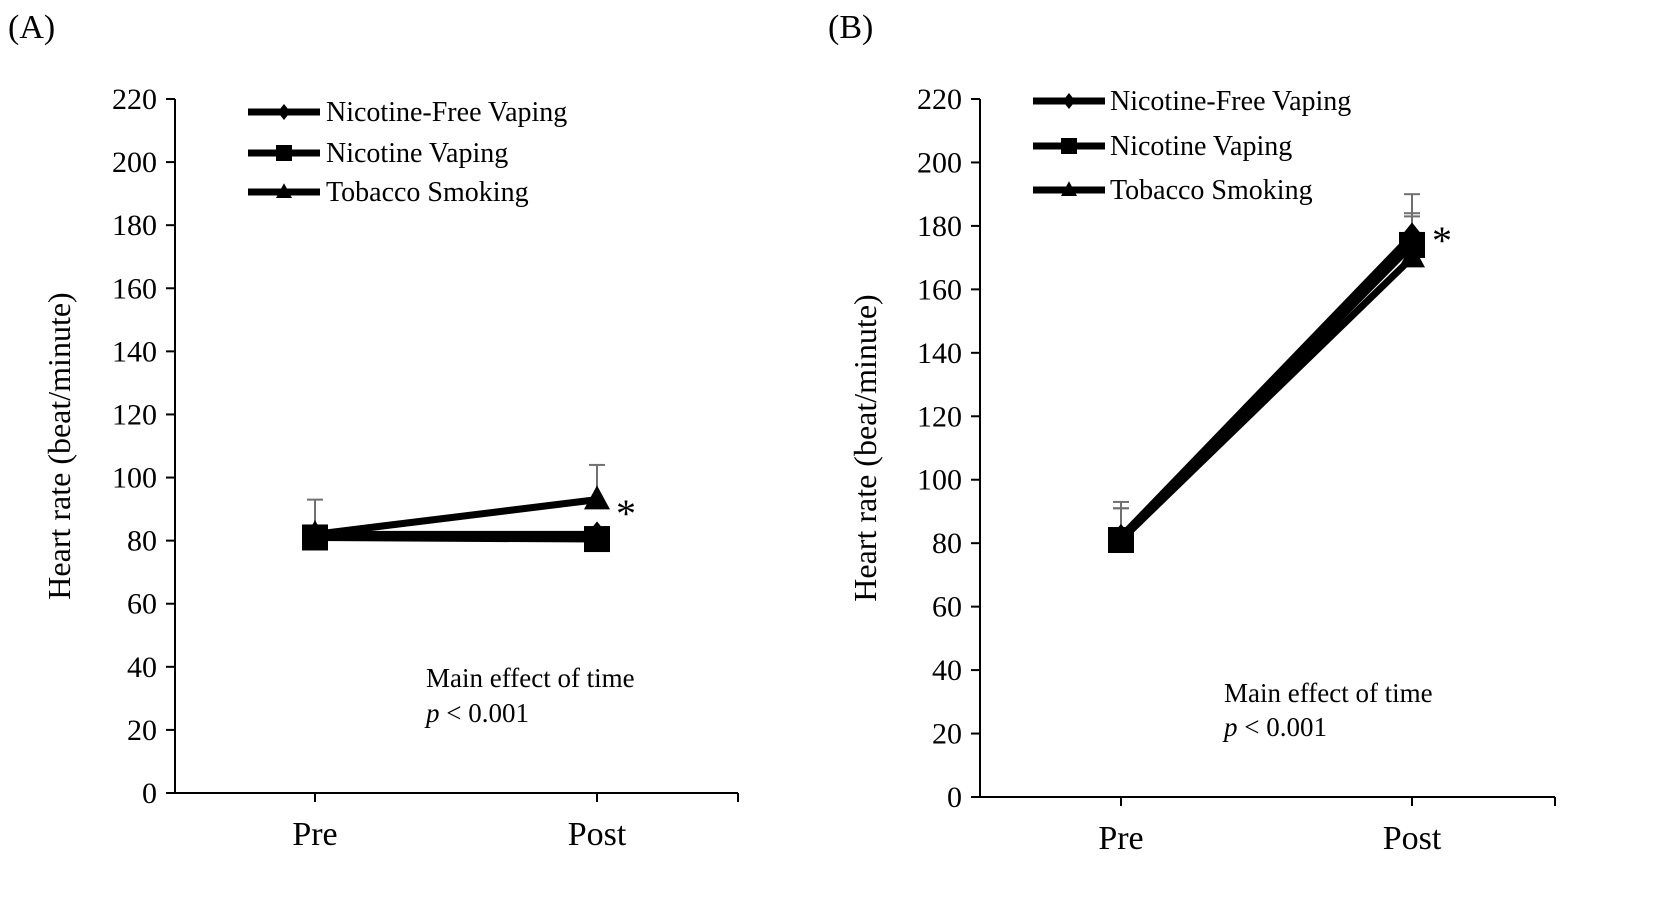  I want to click on panel-label: (A), so click(31, 27).